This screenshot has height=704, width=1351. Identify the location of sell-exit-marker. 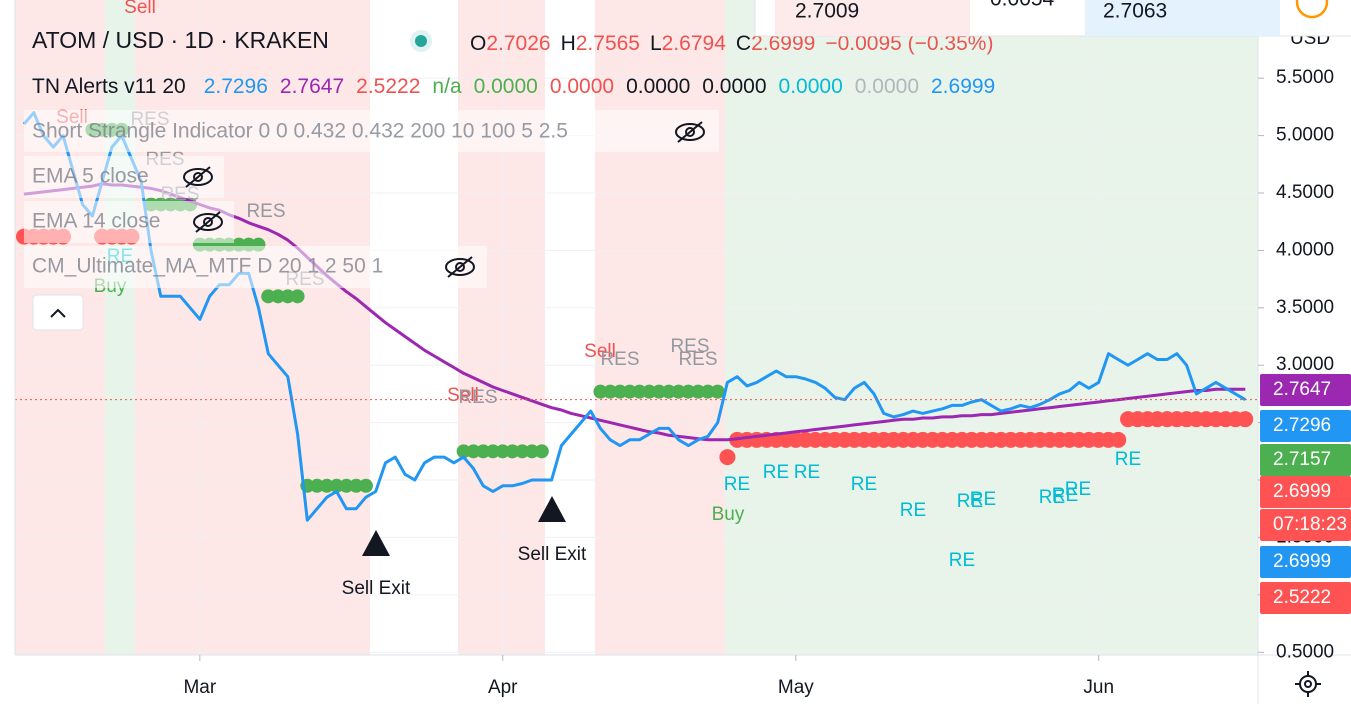
(552, 509).